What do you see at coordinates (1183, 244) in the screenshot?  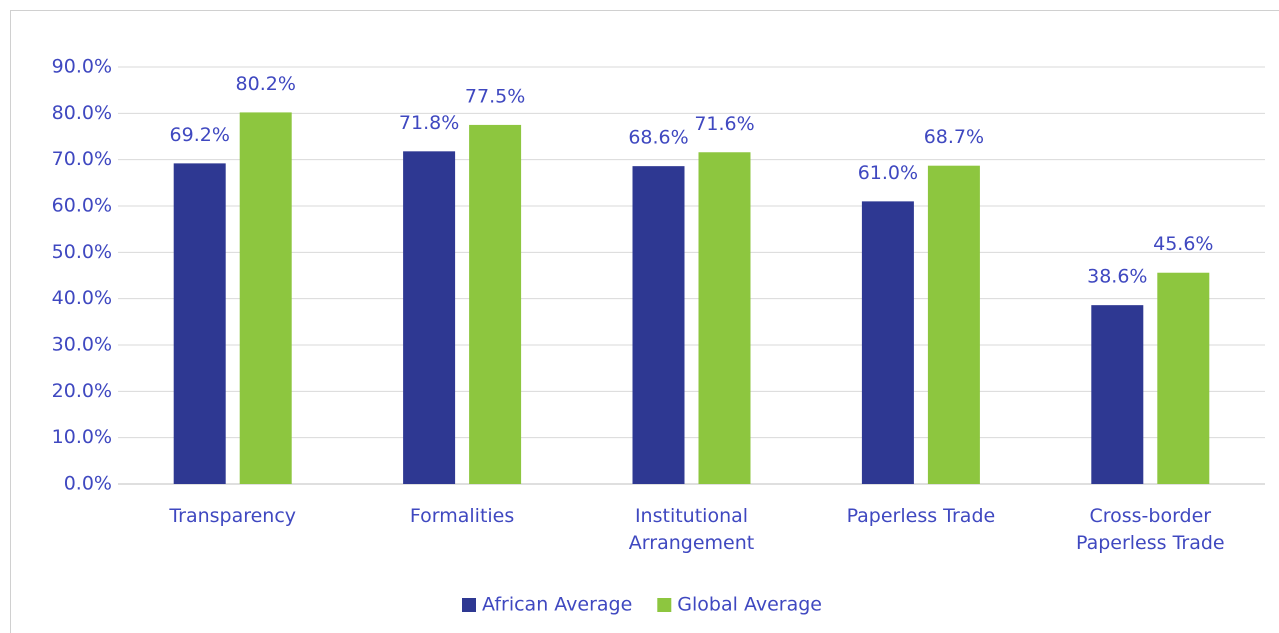 I see `value-label: 45.6%` at bounding box center [1183, 244].